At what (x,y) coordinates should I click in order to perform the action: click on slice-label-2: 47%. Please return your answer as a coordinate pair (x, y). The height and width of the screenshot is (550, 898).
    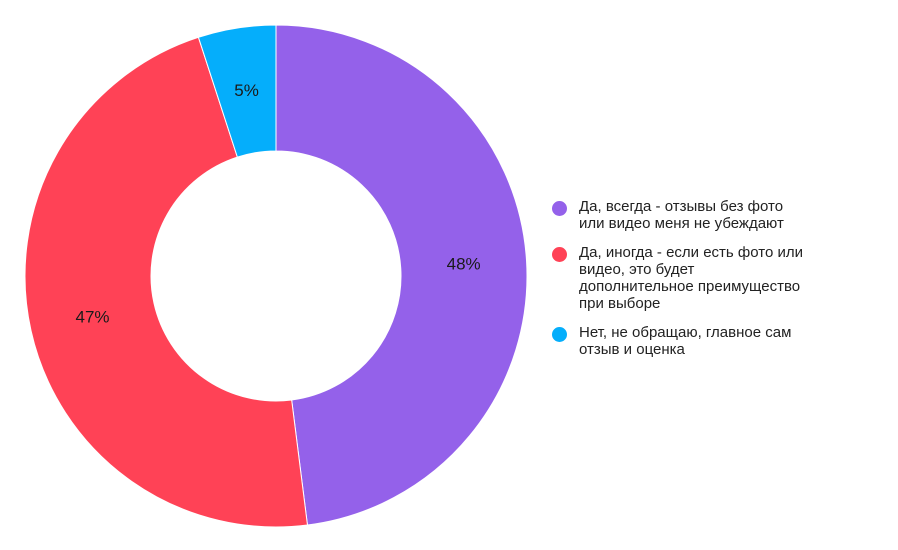
    Looking at the image, I should click on (93, 317).